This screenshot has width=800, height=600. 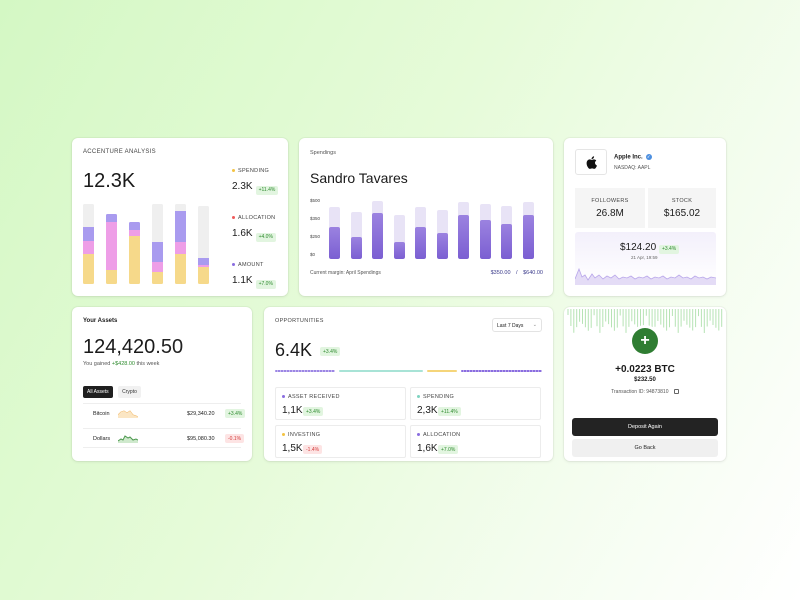 What do you see at coordinates (645, 380) in the screenshot?
I see `usd-amount: $232.50` at bounding box center [645, 380].